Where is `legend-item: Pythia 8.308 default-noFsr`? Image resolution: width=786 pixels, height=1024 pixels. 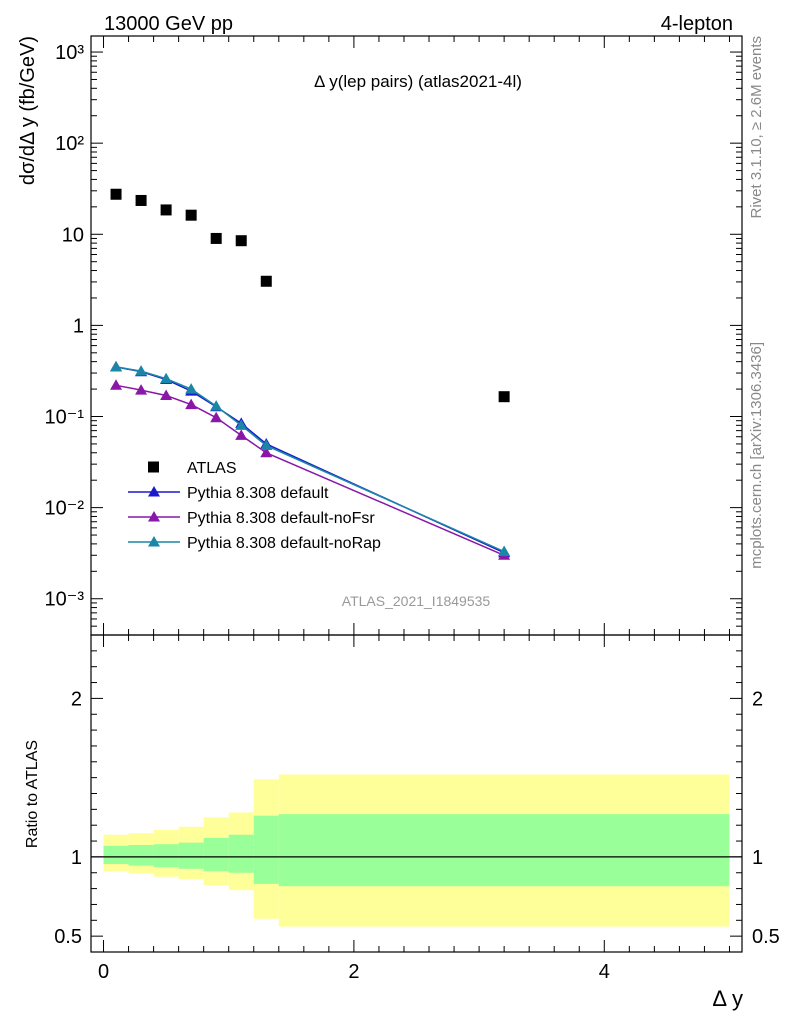 legend-item: Pythia 8.308 default-noFsr is located at coordinates (251, 518).